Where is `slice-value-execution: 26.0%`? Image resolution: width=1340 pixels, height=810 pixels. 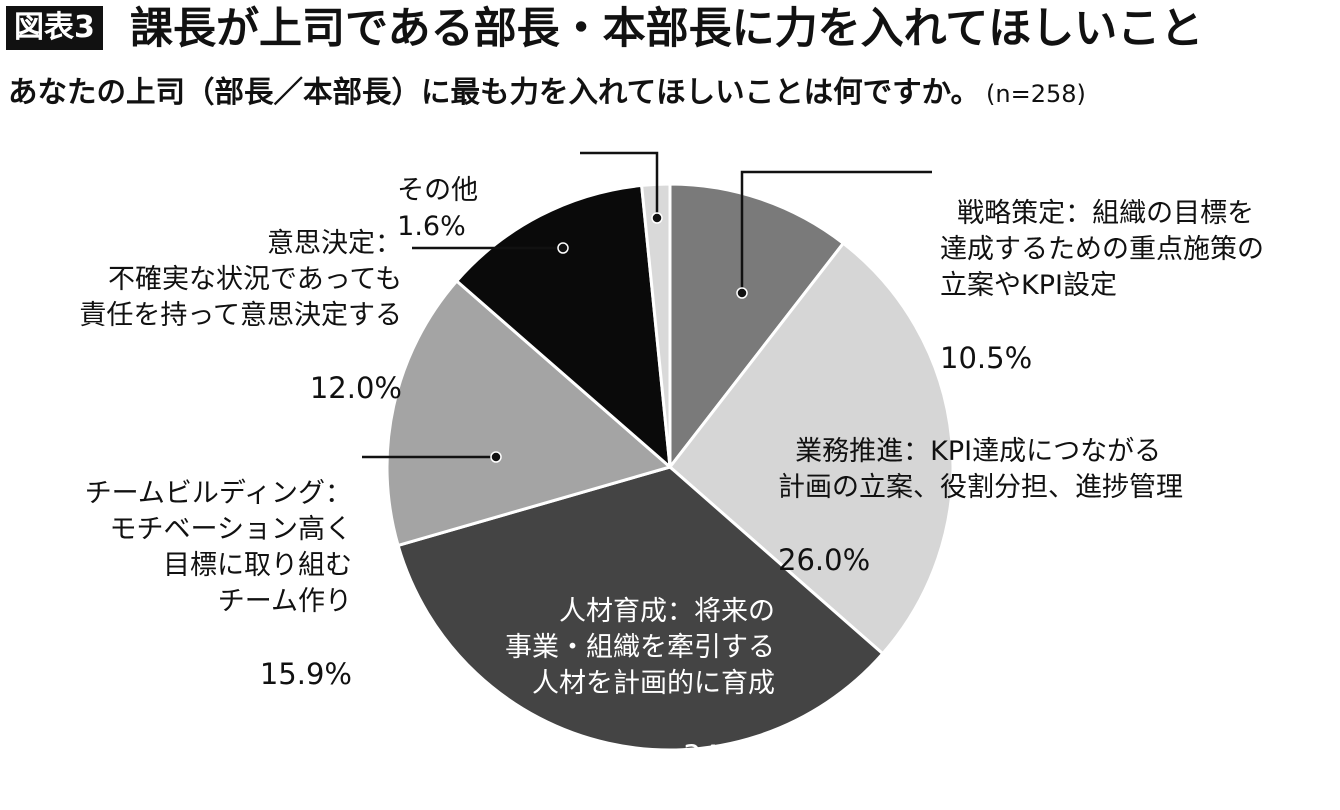 slice-value-execution: 26.0% is located at coordinates (824, 560).